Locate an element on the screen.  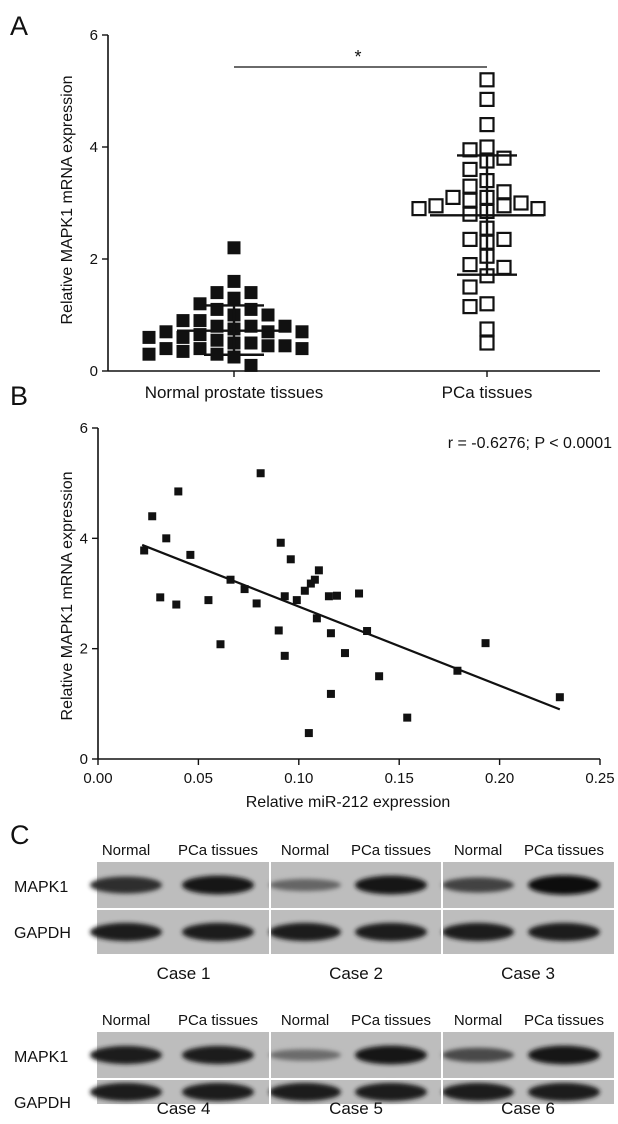
panel-b-x-tick-label: 0.20 is located at coordinates (499, 778).